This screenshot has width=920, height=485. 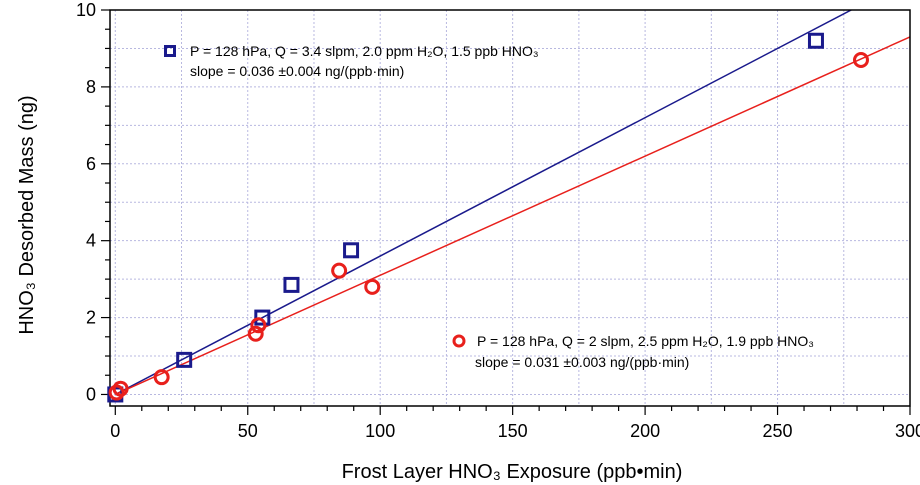 What do you see at coordinates (170, 51) in the screenshot?
I see `legend-square-marker` at bounding box center [170, 51].